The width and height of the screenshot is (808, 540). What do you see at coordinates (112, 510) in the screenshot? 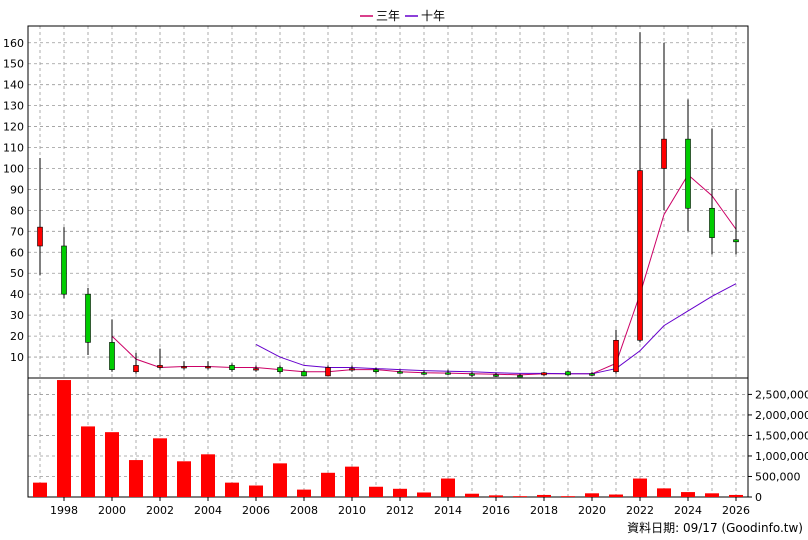
I see `x-tick-label: 2000` at bounding box center [112, 510].